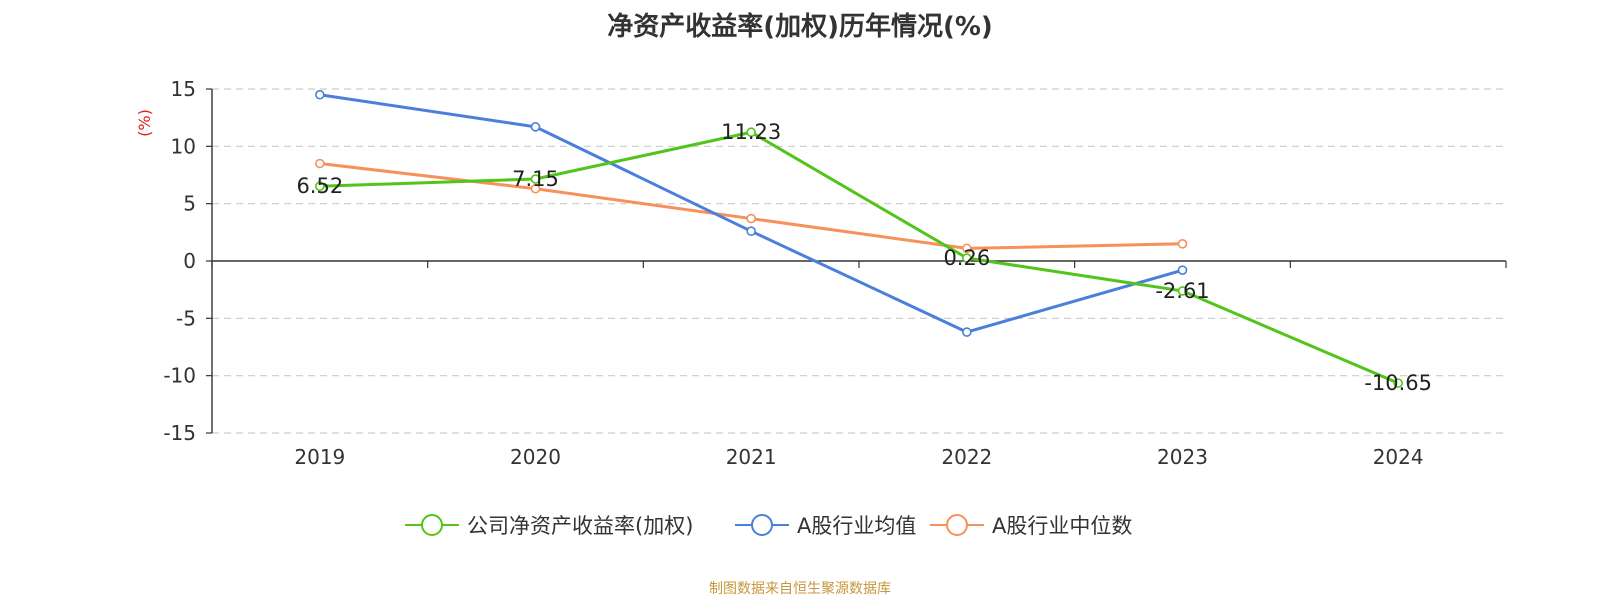 Image resolution: width=1600 pixels, height=600 pixels. Describe the element at coordinates (189, 204) in the screenshot. I see `y-tick-label: 5` at that location.